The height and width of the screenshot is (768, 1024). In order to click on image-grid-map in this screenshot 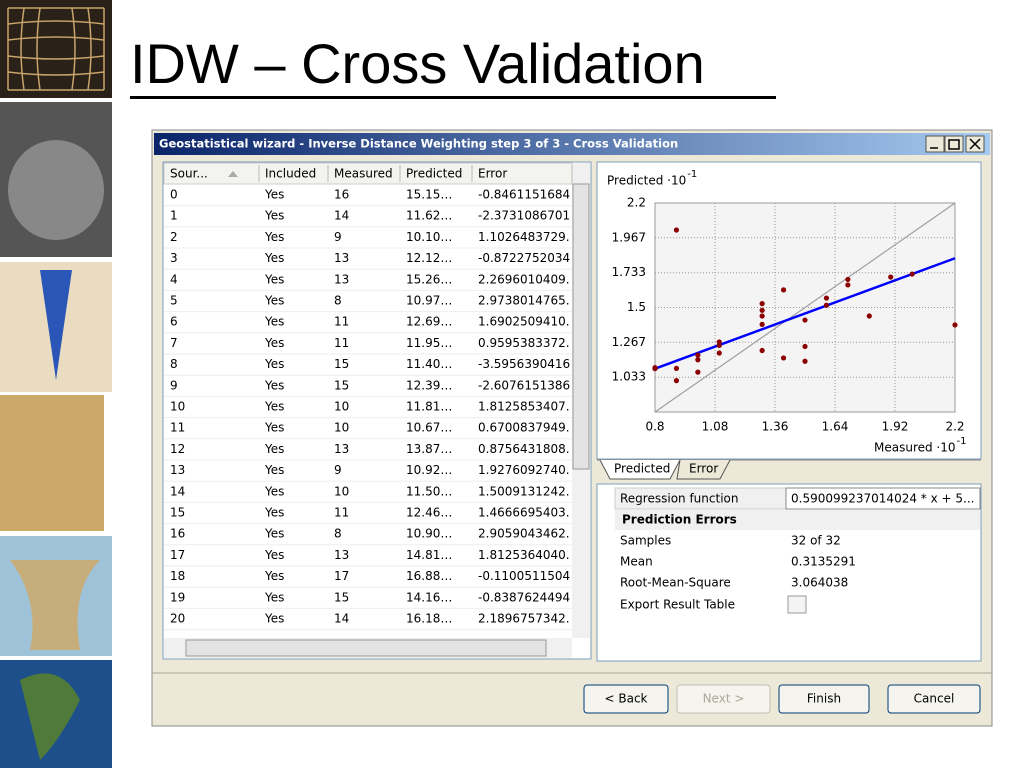, I will do `click(56, 49)`.